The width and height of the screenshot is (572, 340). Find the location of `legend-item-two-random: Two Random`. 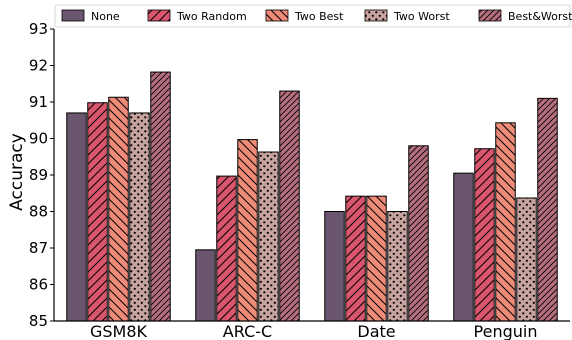

legend-item-two-random: Two Random is located at coordinates (197, 16).